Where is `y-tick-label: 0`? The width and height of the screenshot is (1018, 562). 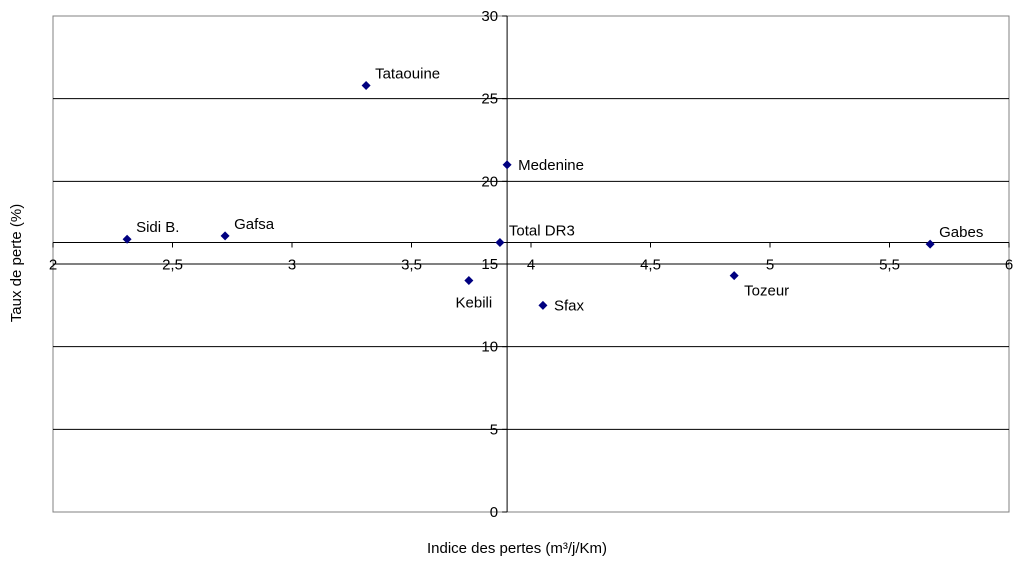 y-tick-label: 0 is located at coordinates (494, 512).